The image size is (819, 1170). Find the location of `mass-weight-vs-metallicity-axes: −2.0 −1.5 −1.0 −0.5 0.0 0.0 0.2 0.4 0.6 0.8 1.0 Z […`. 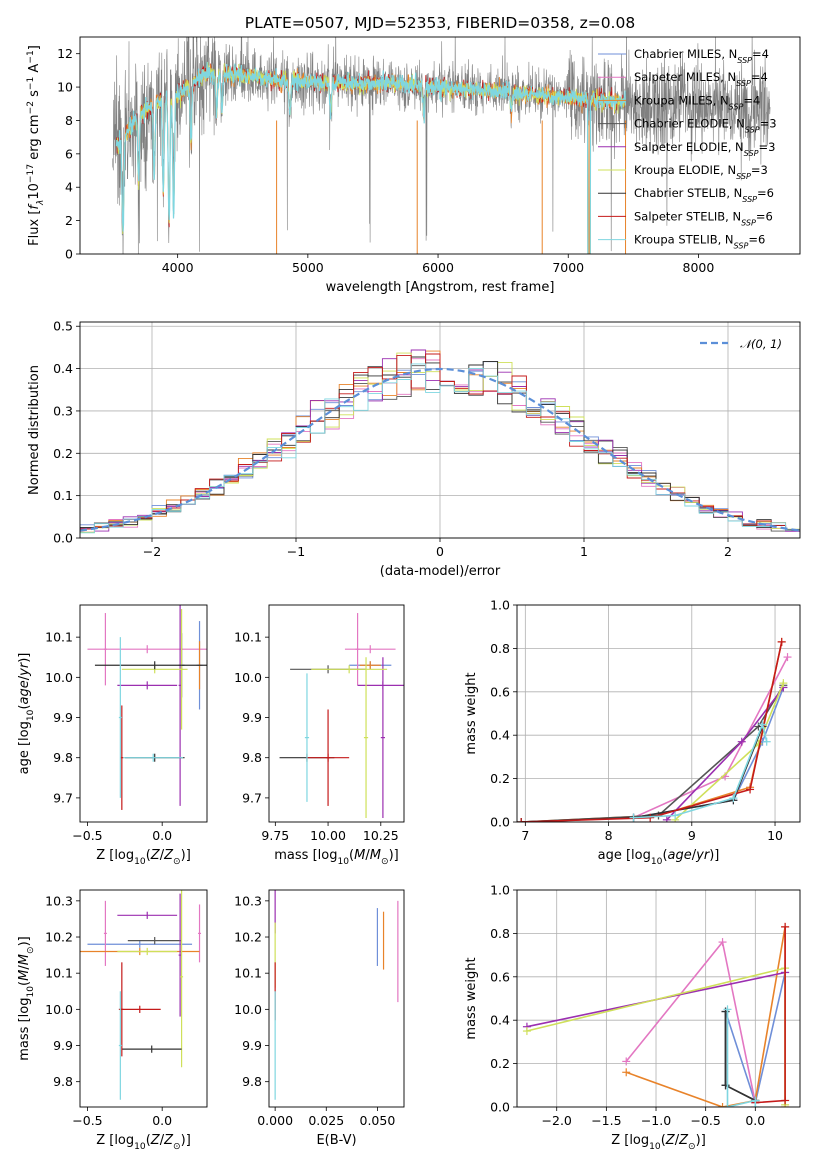

mass-weight-vs-metallicity-axes: −2.0 −1.5 −1.0 −0.5 0.0 0.0 0.2 0.4 0.6 0.8 1.0 Z [… is located at coordinates (632, 1017).